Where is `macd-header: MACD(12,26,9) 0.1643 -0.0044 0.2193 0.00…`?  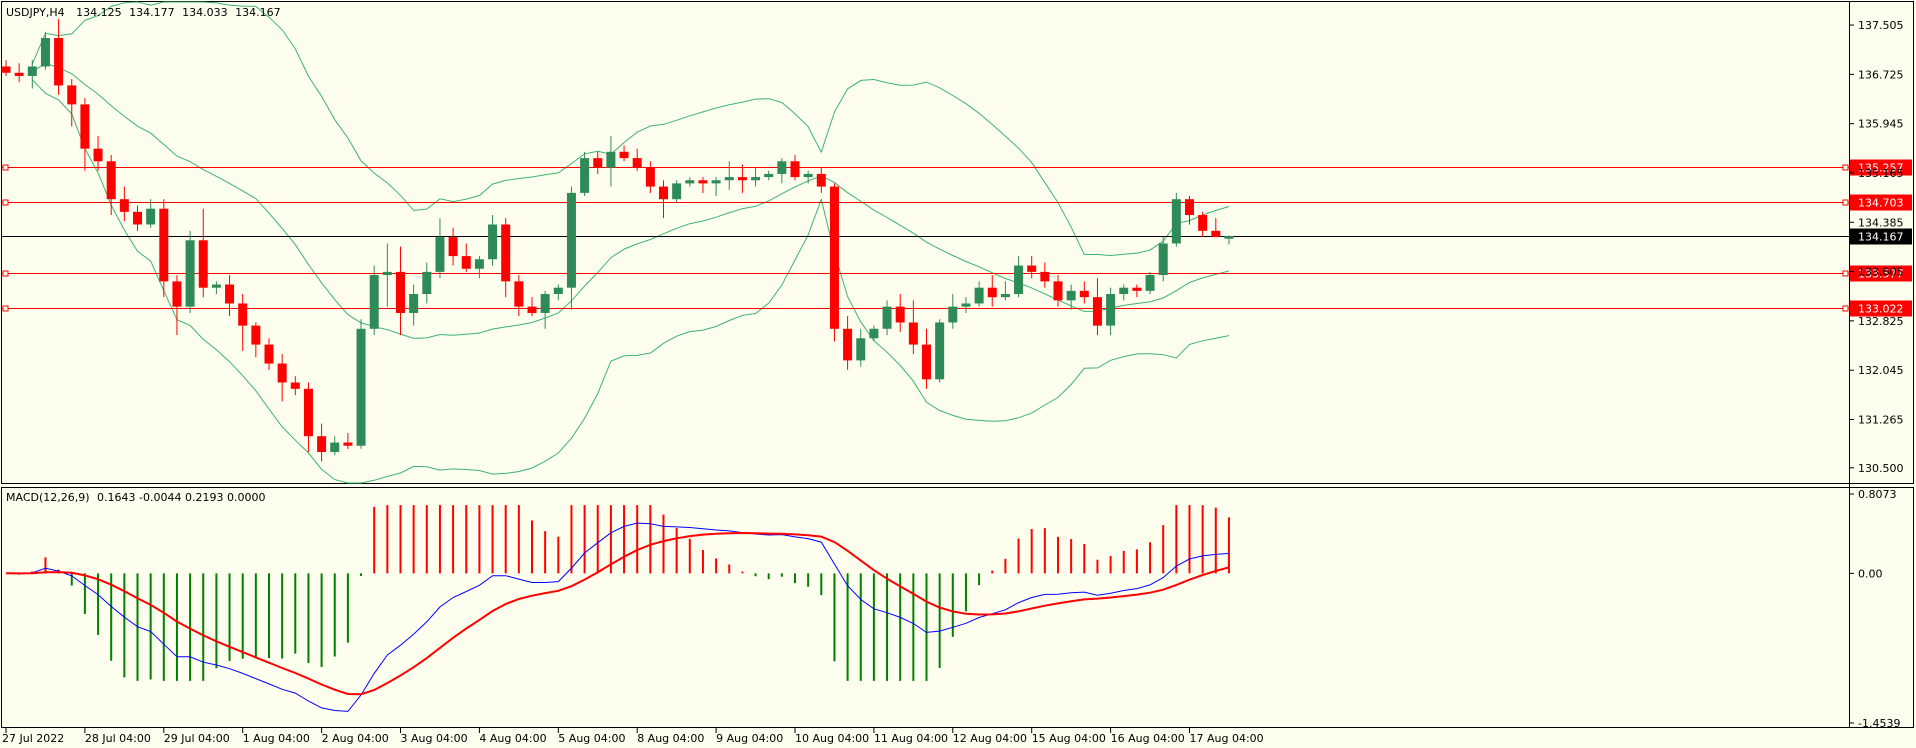
macd-header: MACD(12,26,9) 0.1643 -0.0044 0.2193 0.00… is located at coordinates (135, 497).